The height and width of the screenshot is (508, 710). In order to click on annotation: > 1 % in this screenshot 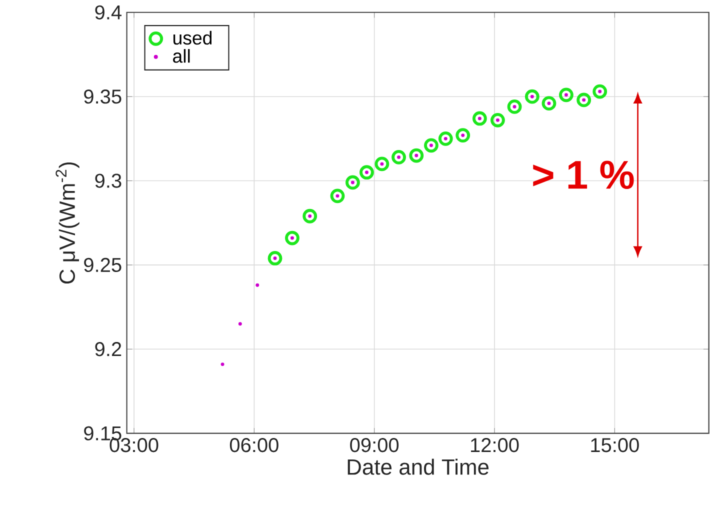, I will do `click(583, 174)`.